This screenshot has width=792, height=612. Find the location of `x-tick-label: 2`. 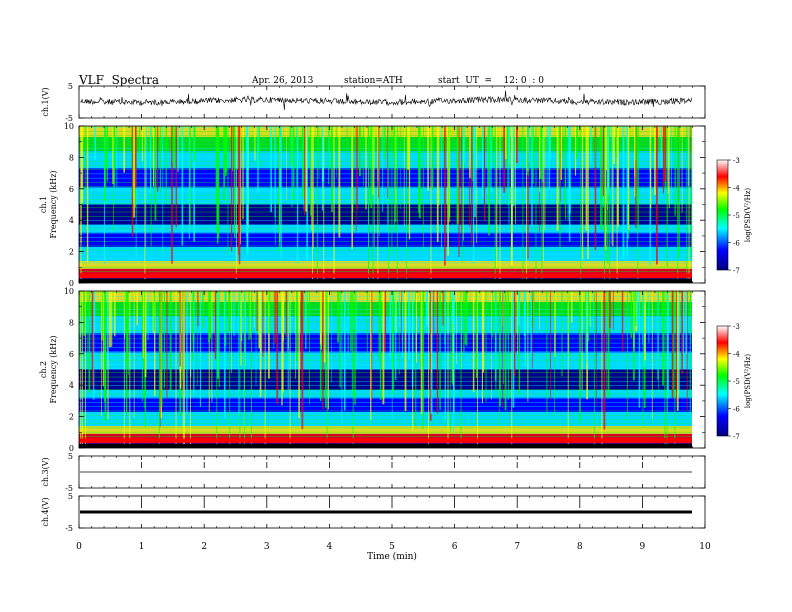

x-tick-label: 2 is located at coordinates (204, 547).